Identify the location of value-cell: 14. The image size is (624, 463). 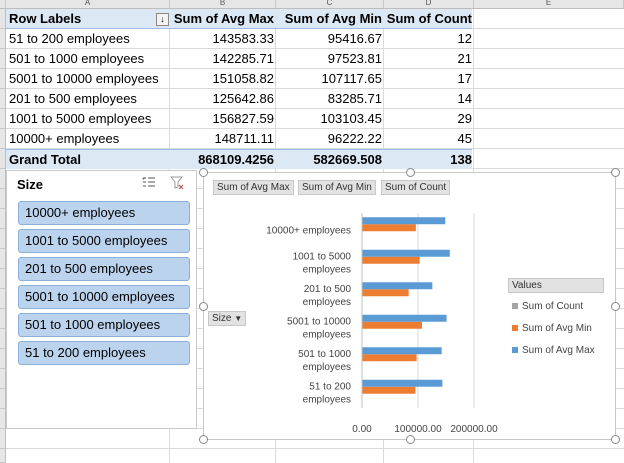
(464, 98).